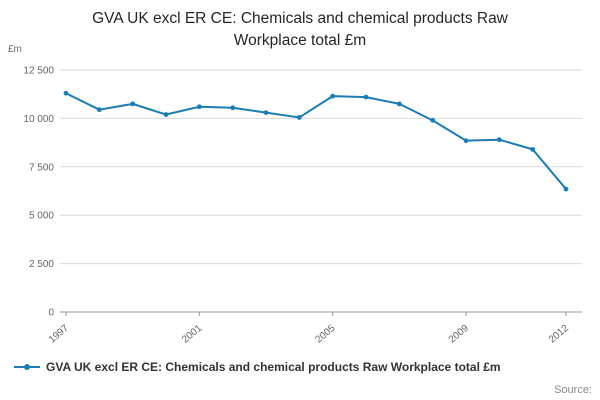 This screenshot has height=400, width=600. What do you see at coordinates (15, 49) in the screenshot?
I see `y-axis-unit-label: £m` at bounding box center [15, 49].